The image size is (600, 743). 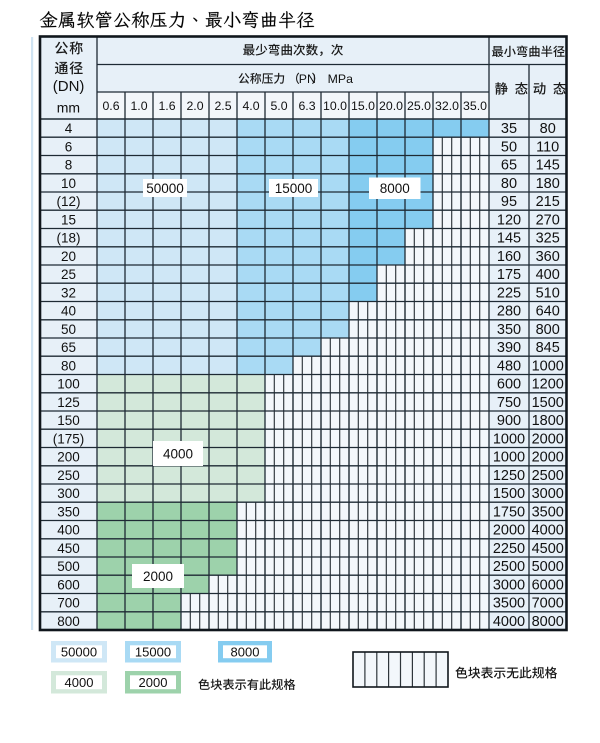 I want to click on svg-text: 510, so click(x=548, y=293).